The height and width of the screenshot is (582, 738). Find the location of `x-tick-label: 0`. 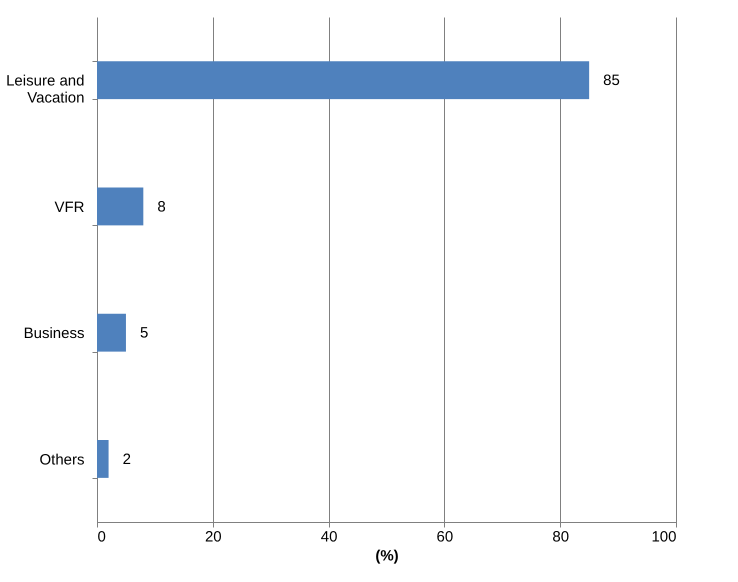

x-tick-label: 0 is located at coordinates (102, 537).